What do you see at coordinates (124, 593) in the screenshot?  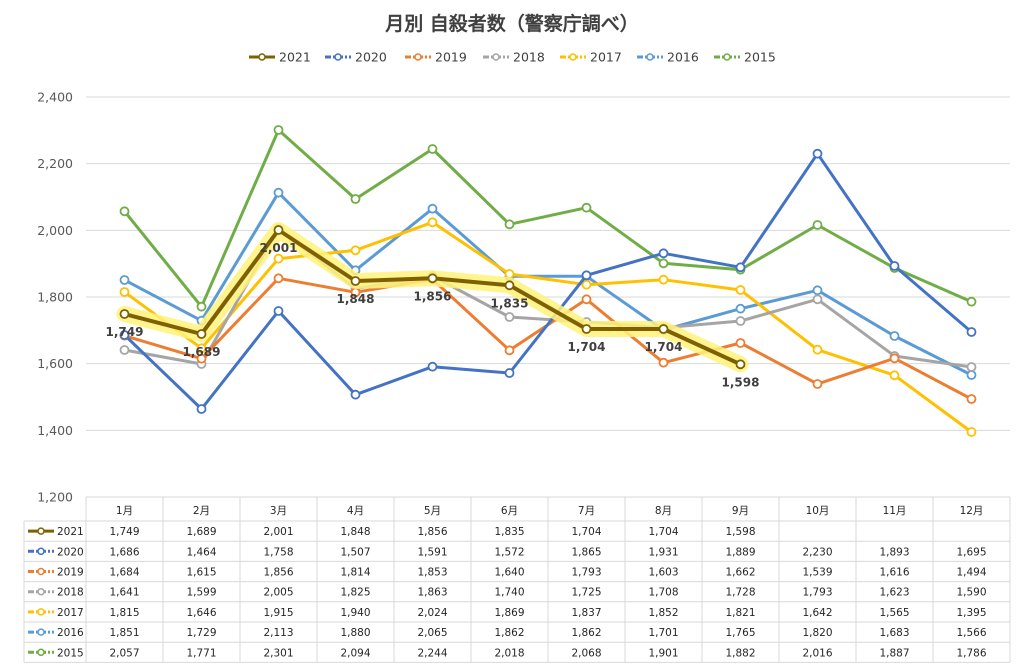 I see `table-cell: 1,641` at bounding box center [124, 593].